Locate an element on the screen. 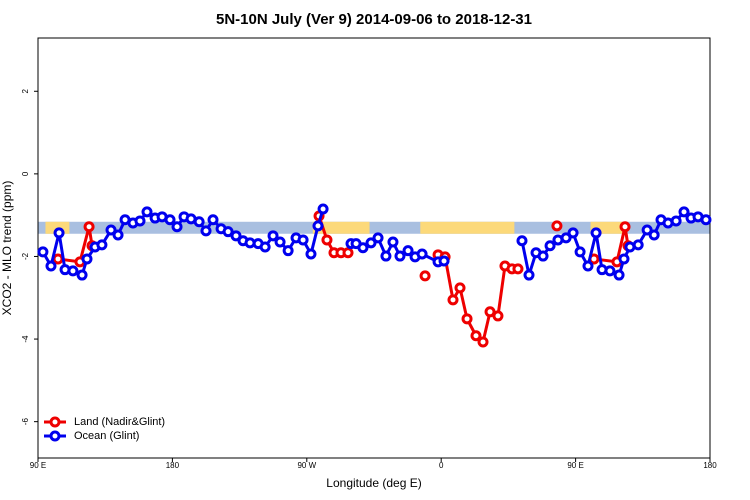 Image resolution: width=750 pixels, height=500 pixels. y-tick-label: 2 is located at coordinates (25, 91).